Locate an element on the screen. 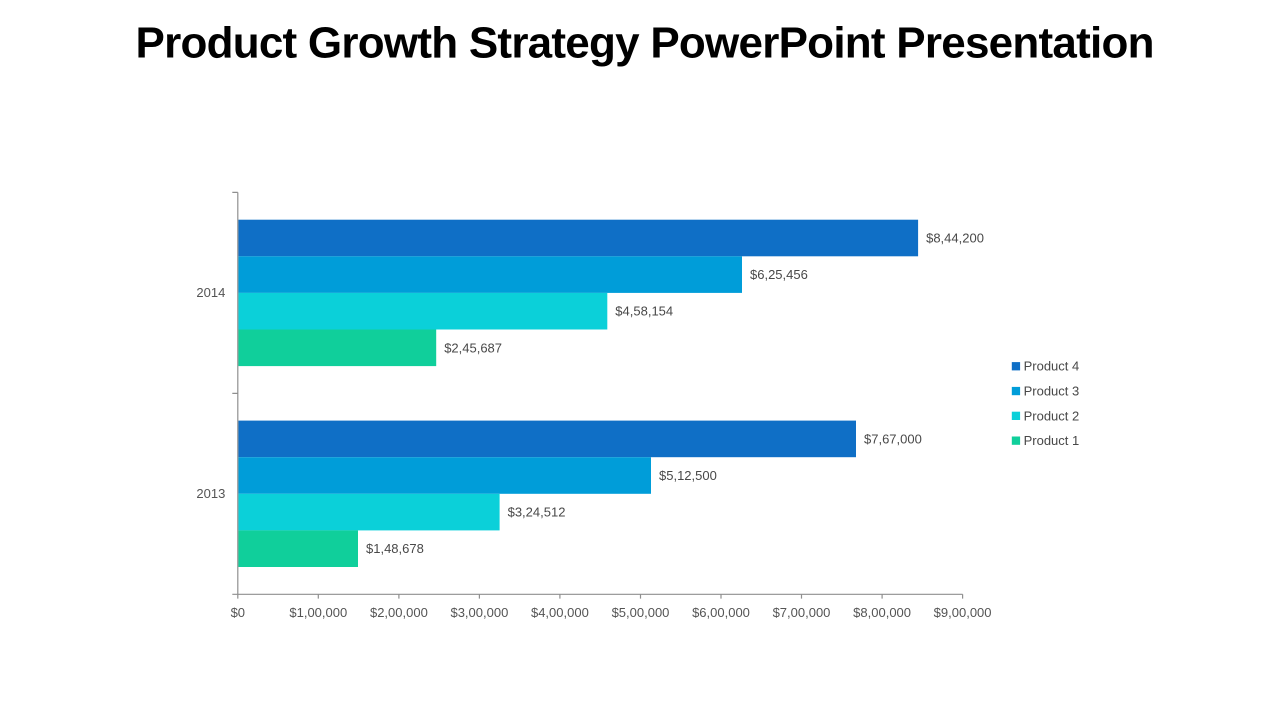 The height and width of the screenshot is (720, 1280). svg-text: $9,00,000 is located at coordinates (963, 612).